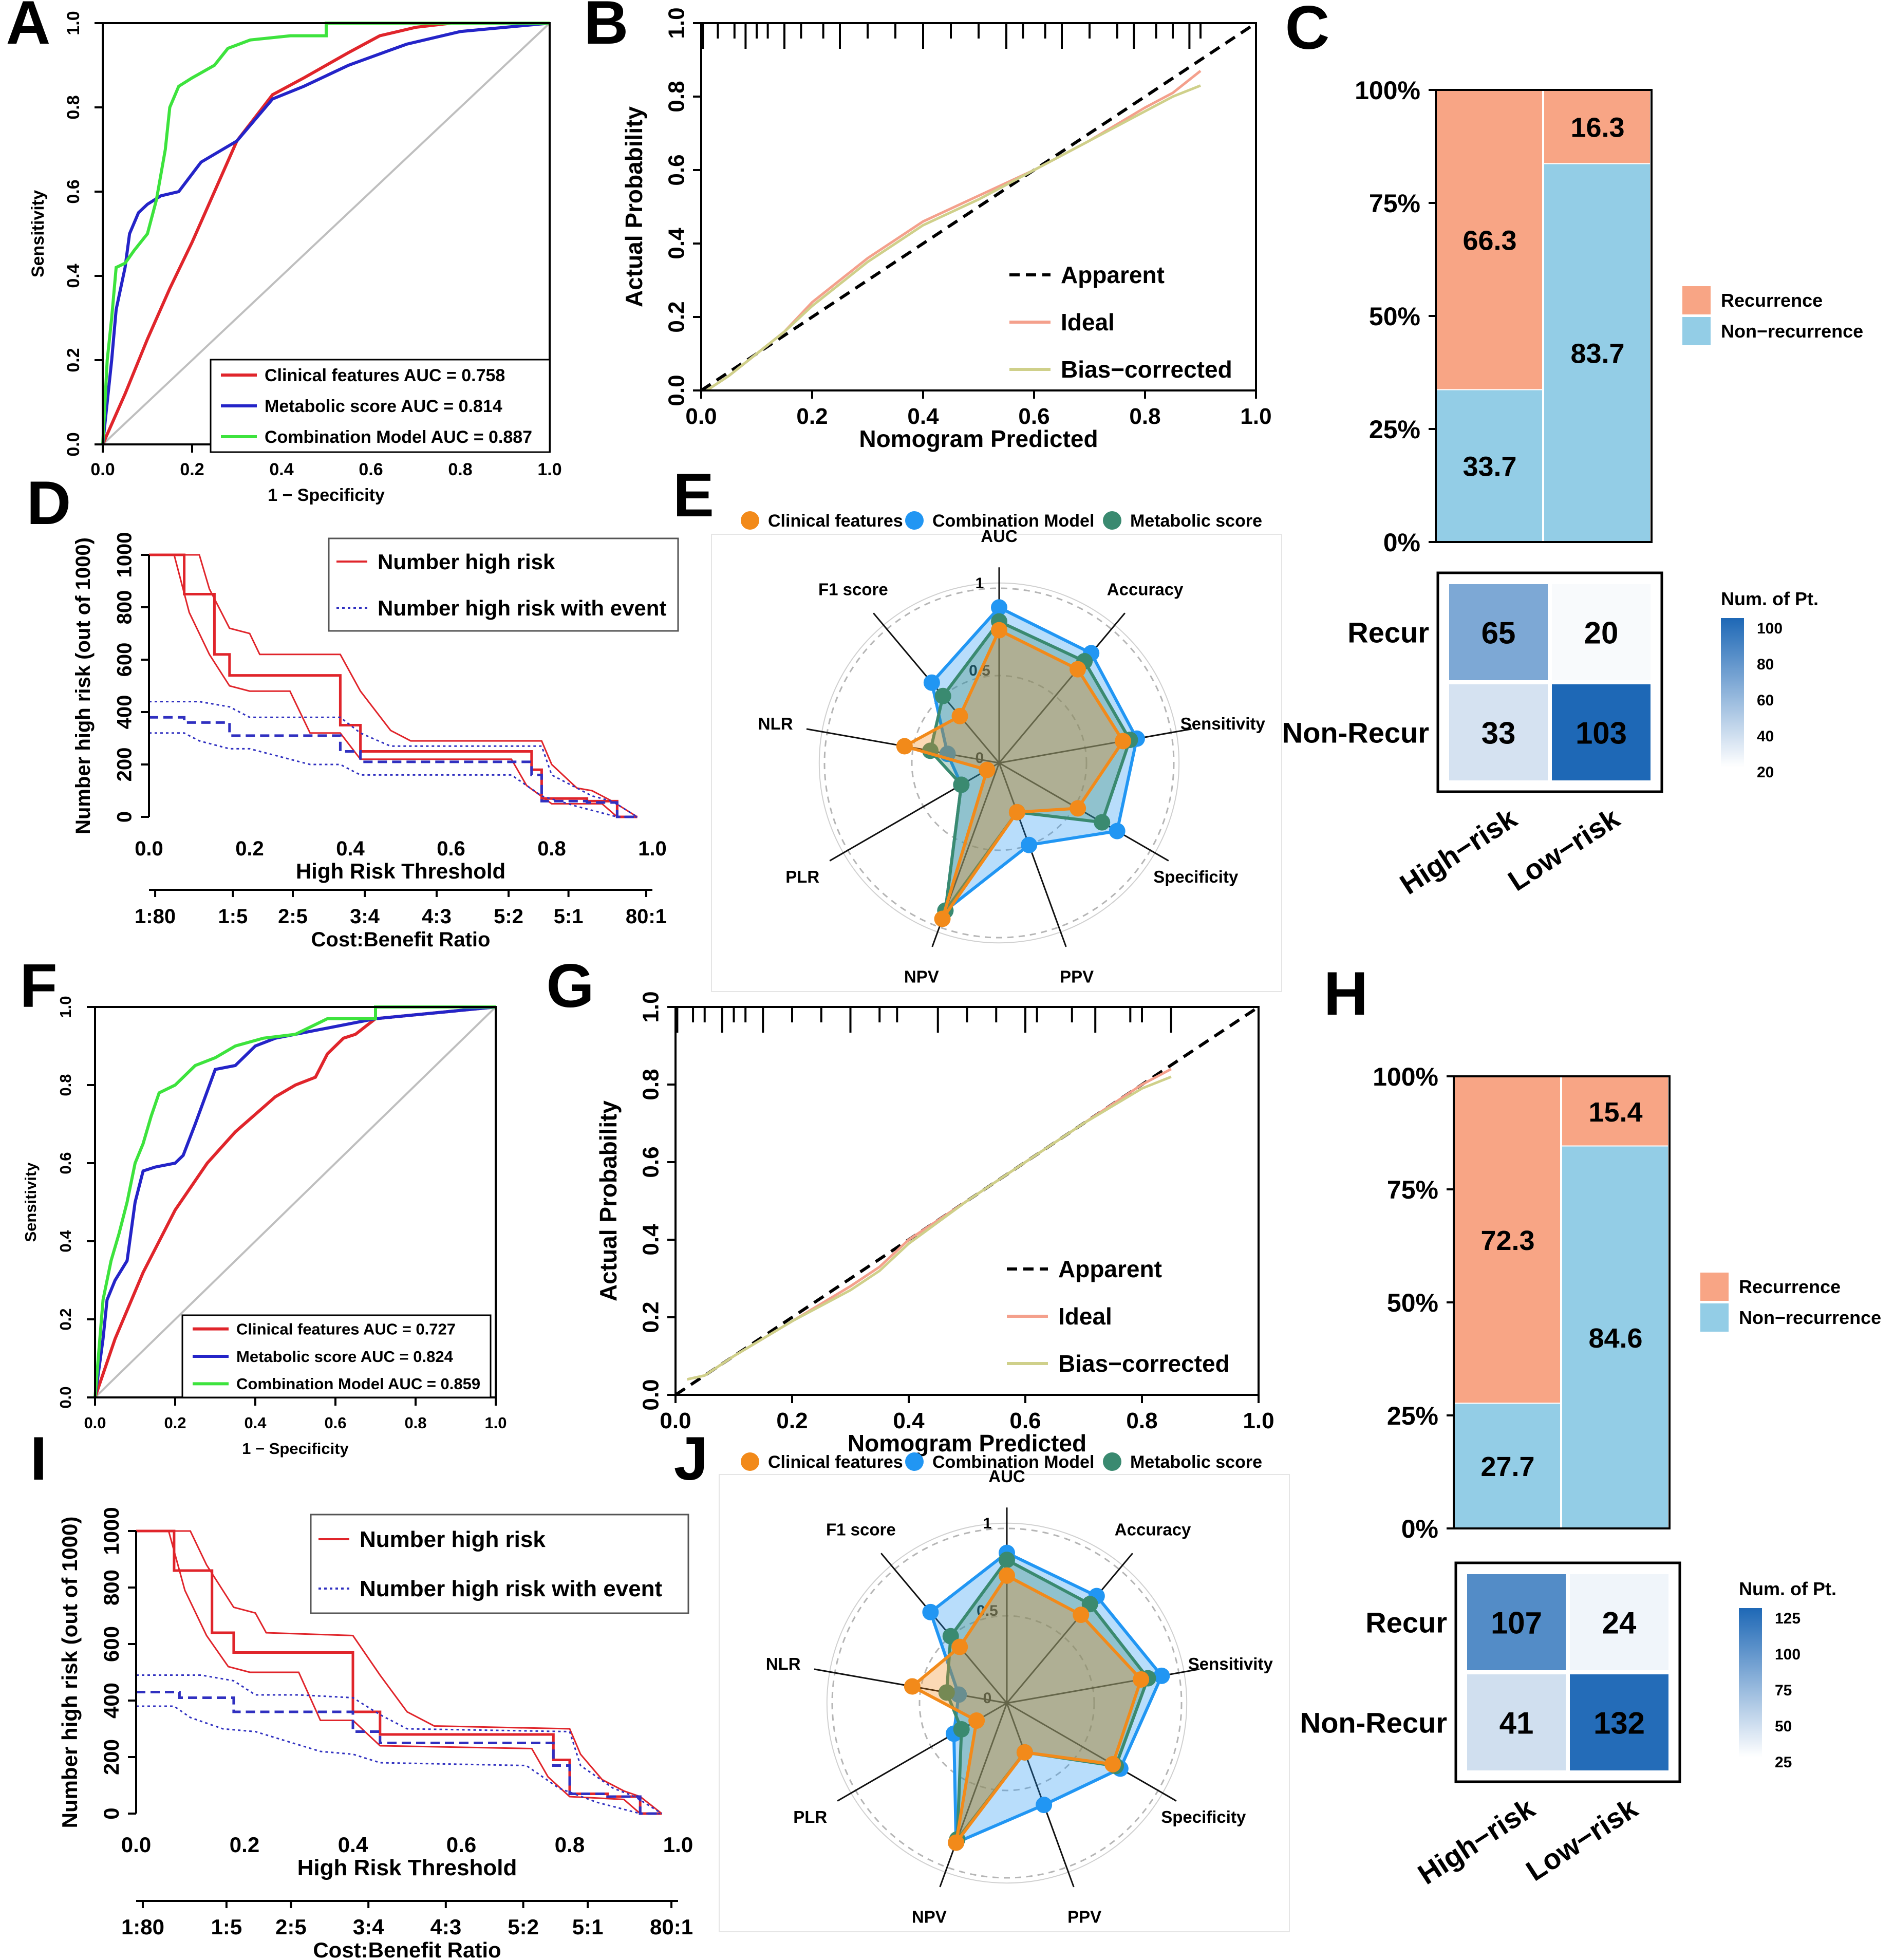 The height and width of the screenshot is (1960, 1894). I want to click on heatmap-cell-value: 33, so click(1499, 733).